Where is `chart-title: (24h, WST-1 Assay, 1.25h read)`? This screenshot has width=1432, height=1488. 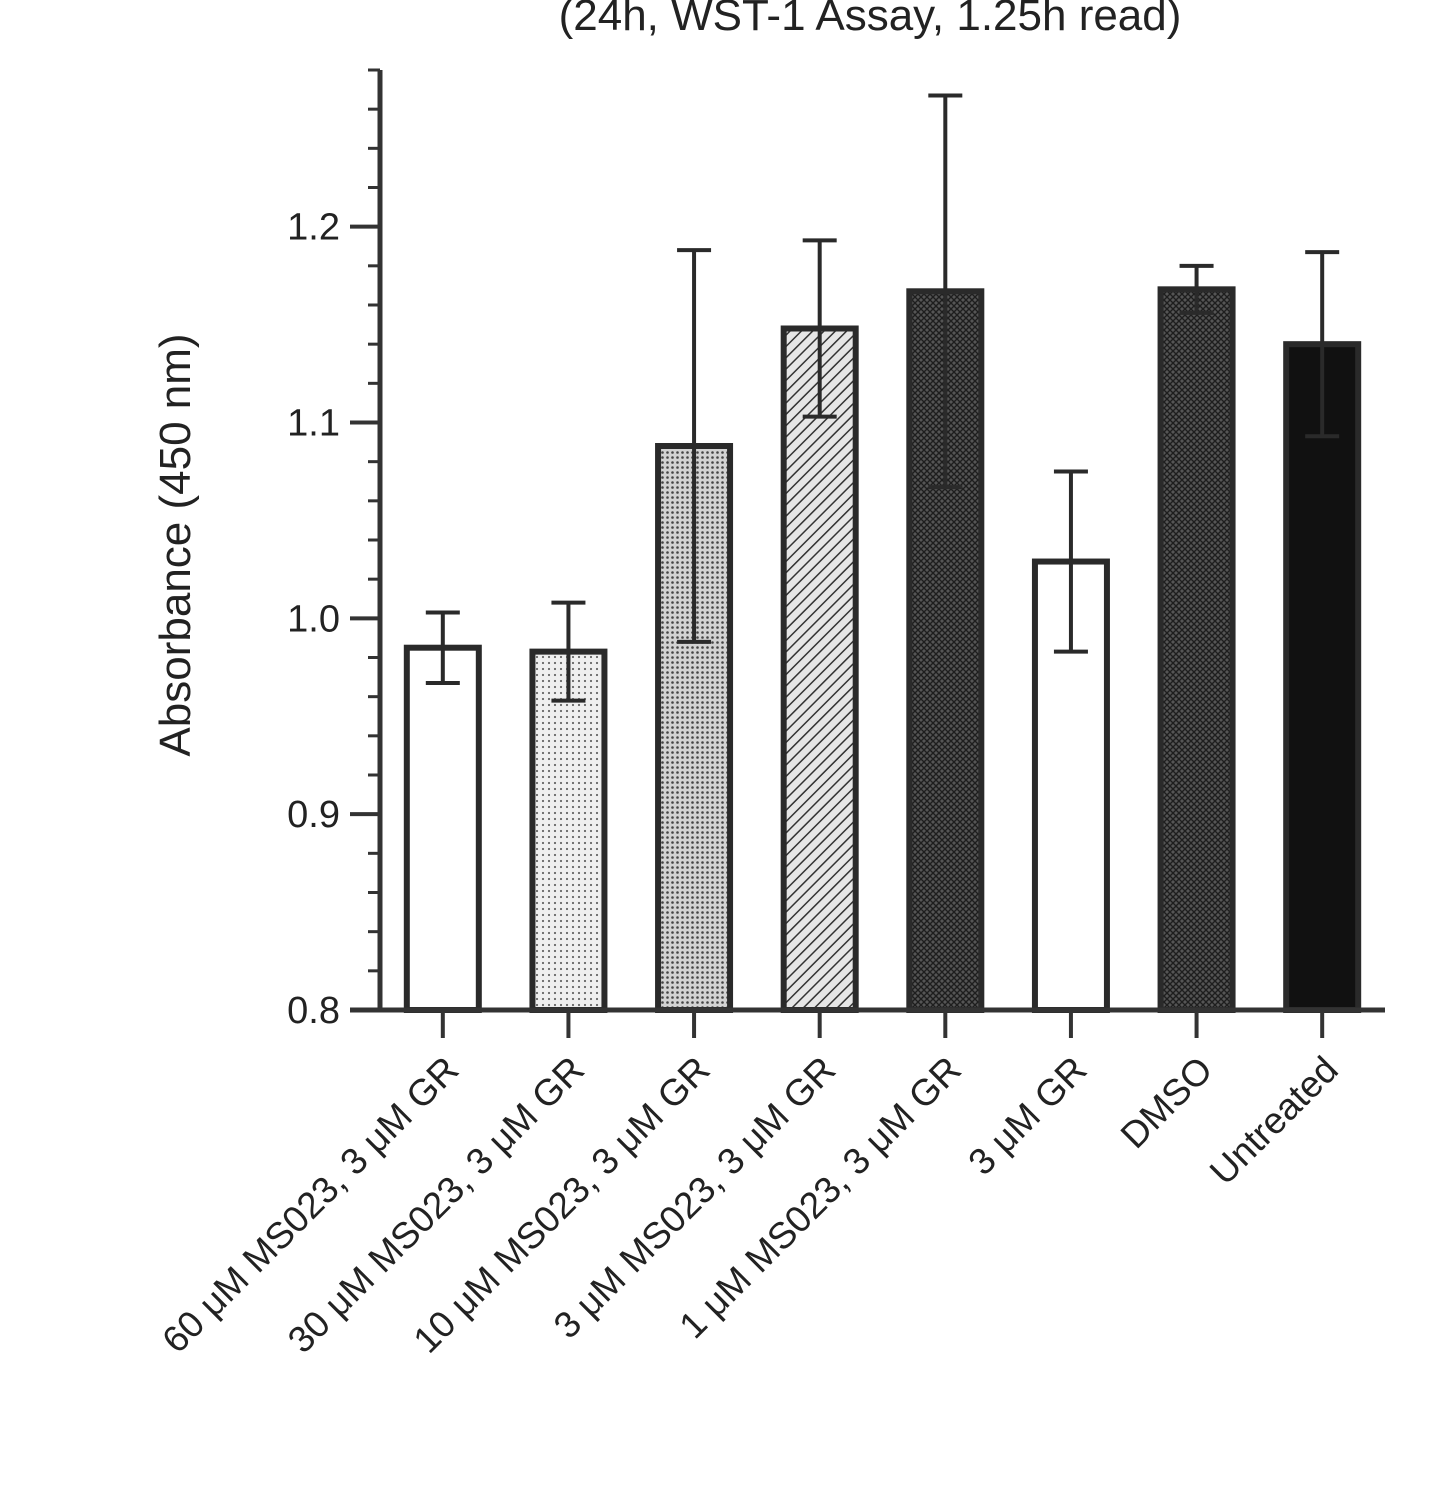 chart-title: (24h, WST-1 Assay, 1.25h read) is located at coordinates (870, 20).